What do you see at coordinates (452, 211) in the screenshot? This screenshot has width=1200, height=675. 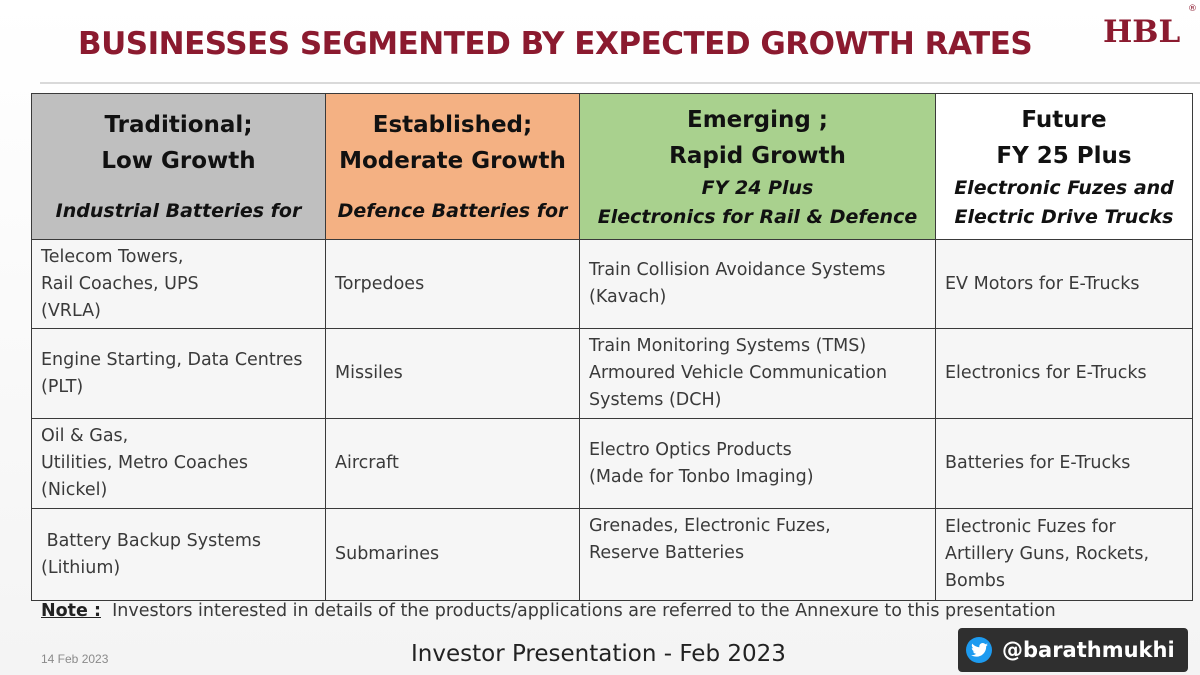 I see `header-description: Defence Batteries for` at bounding box center [452, 211].